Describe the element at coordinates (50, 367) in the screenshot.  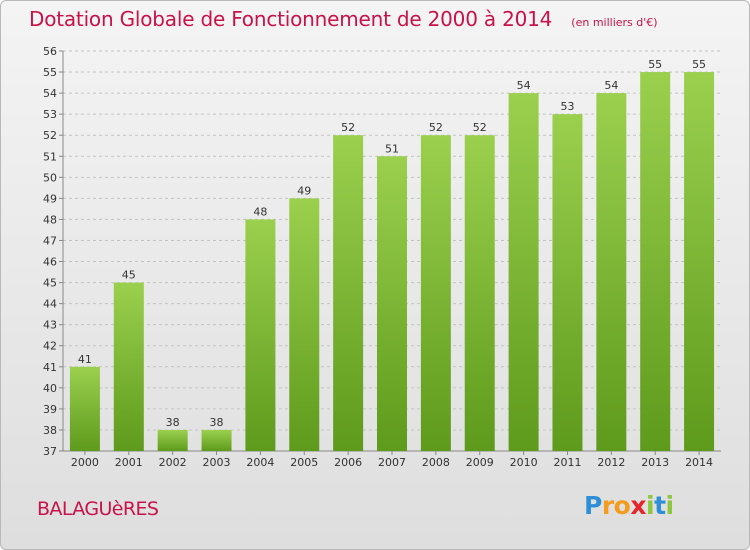
I see `y-tick-label: 41` at that location.